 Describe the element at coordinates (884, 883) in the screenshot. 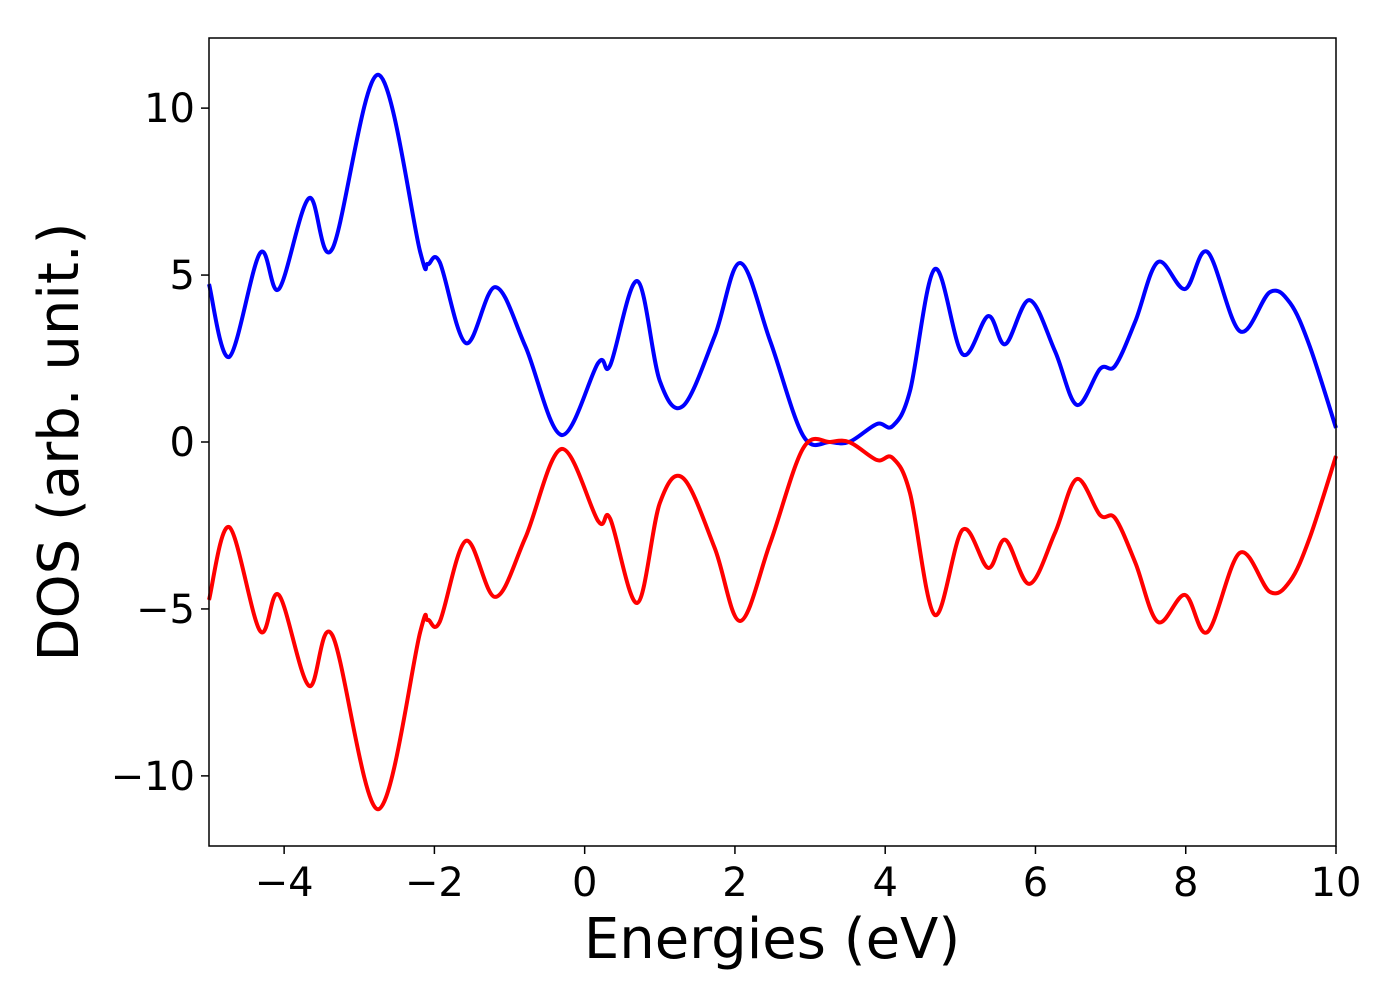

I see `x-tick-label: 4` at that location.